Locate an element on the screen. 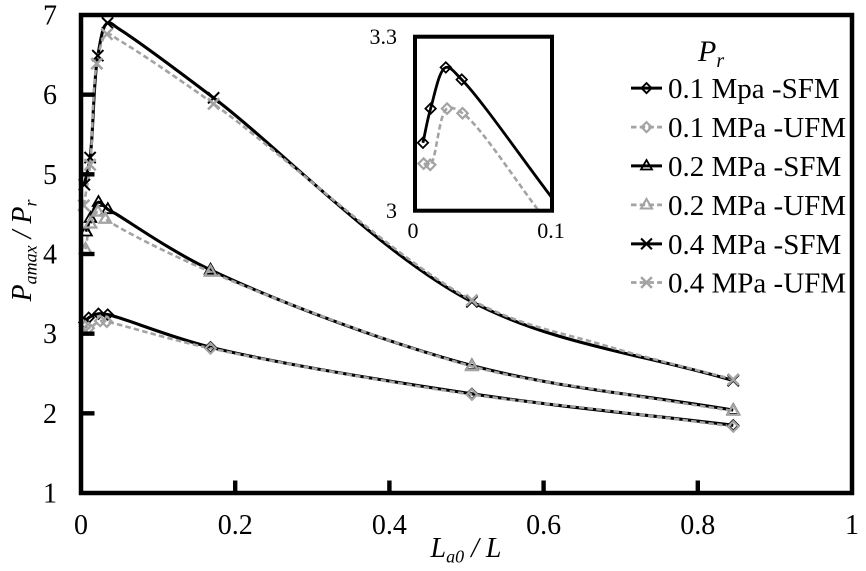 The width and height of the screenshot is (866, 571). svg-text: 0.1 MPa -UFM is located at coordinates (757, 128).